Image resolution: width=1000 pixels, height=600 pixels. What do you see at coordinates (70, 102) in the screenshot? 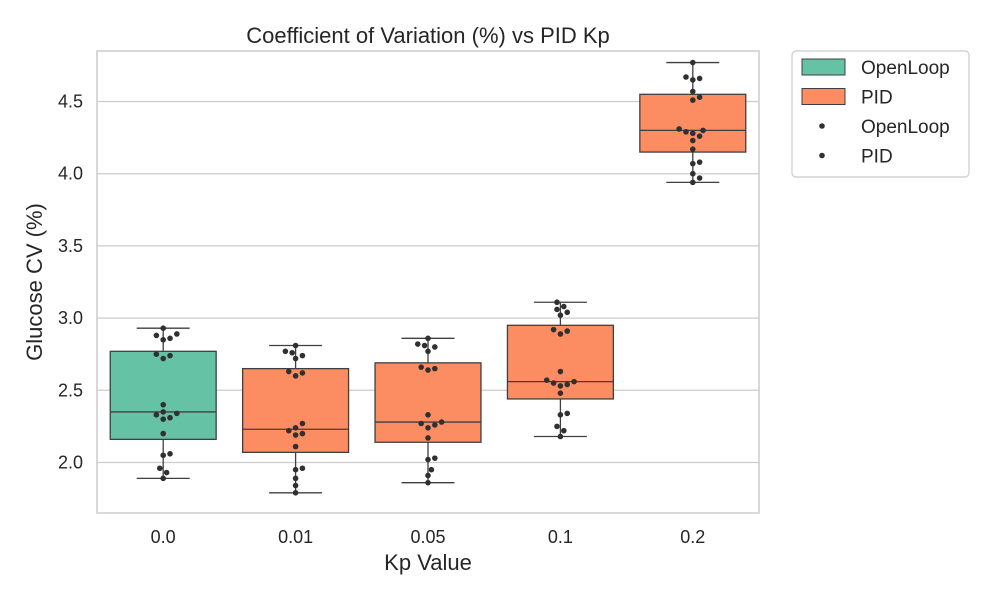
I see `y-tick-label: 4.5` at bounding box center [70, 102].